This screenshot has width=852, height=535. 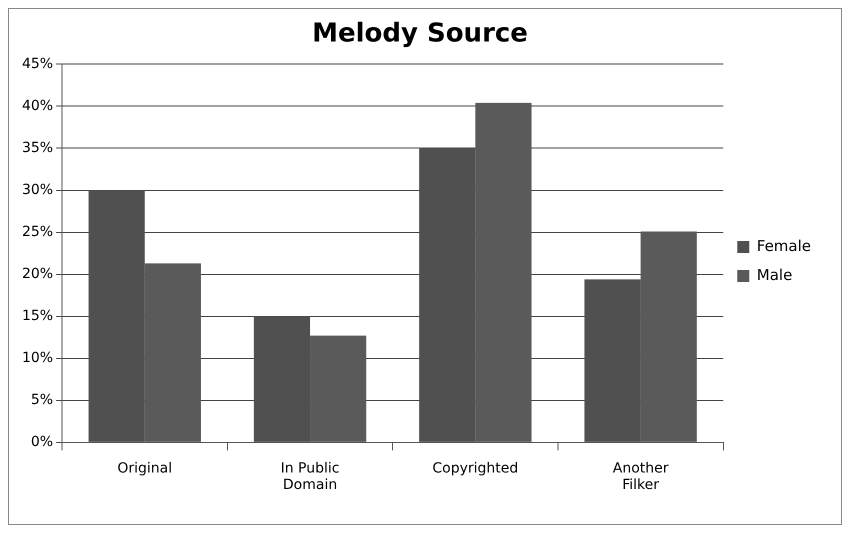 What do you see at coordinates (42, 400) in the screenshot?
I see `y-tick-label: 5%` at bounding box center [42, 400].